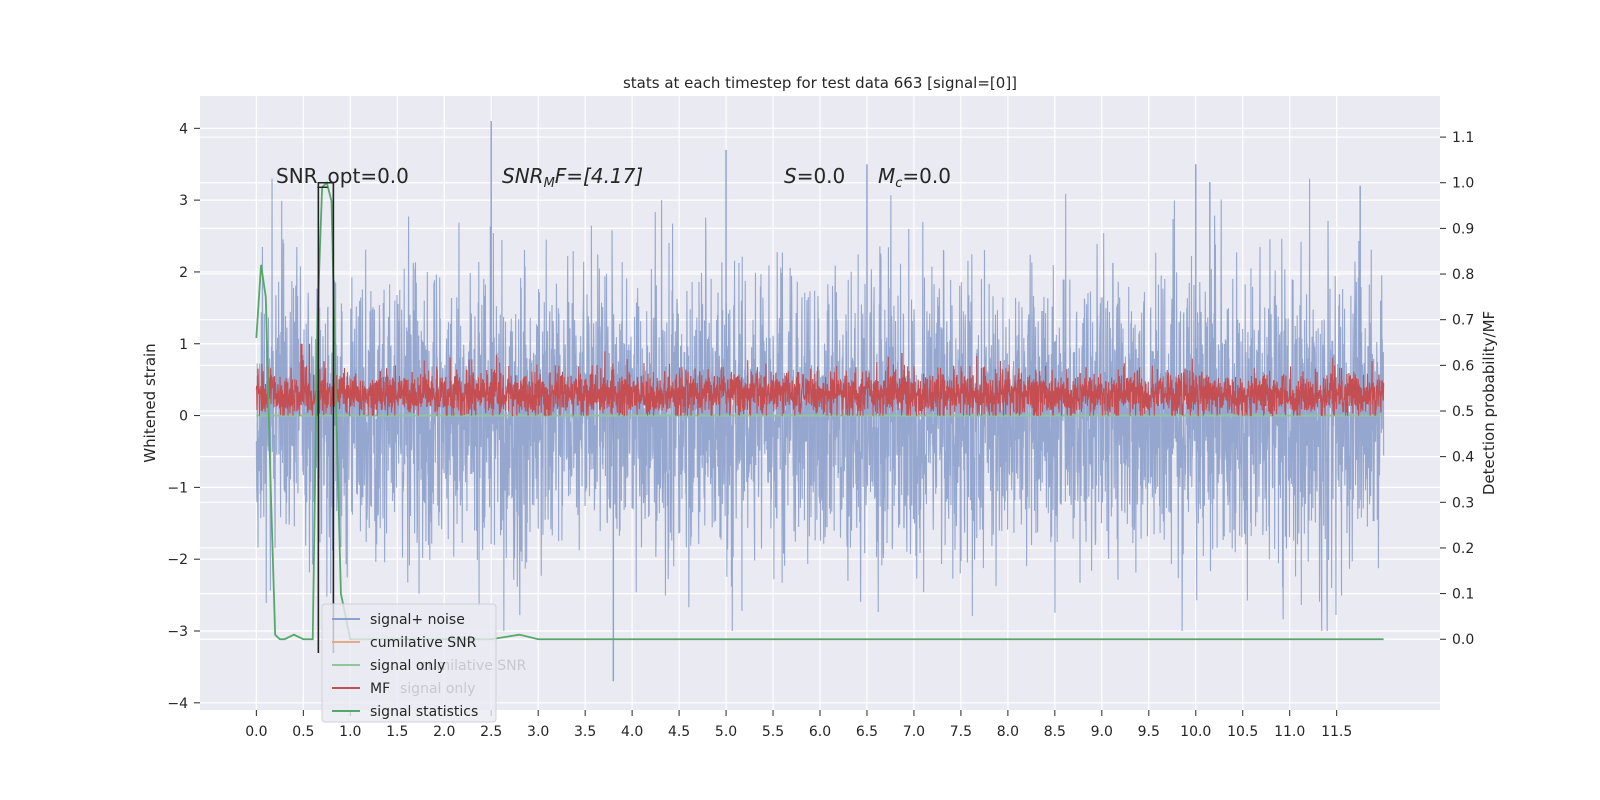 This screenshot has height=800, width=1600. Describe the element at coordinates (1463, 595) in the screenshot. I see `y2-tick-label: 0.1` at that location.